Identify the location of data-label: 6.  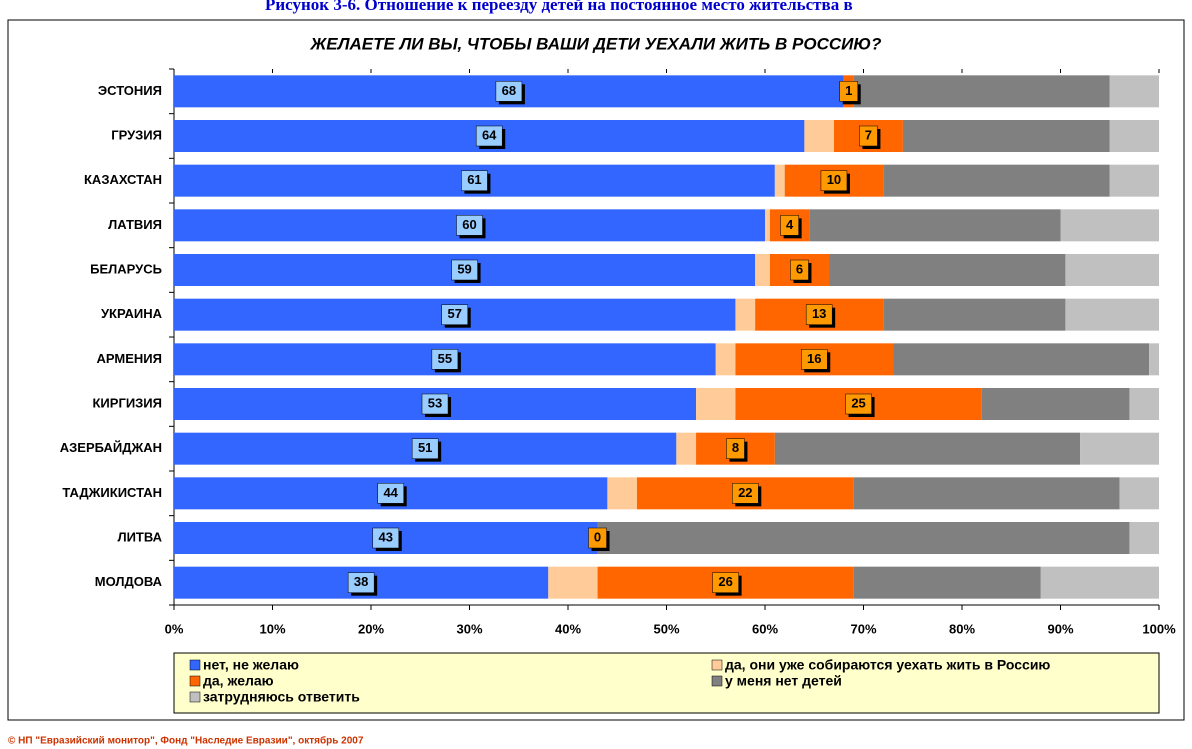
(799, 268).